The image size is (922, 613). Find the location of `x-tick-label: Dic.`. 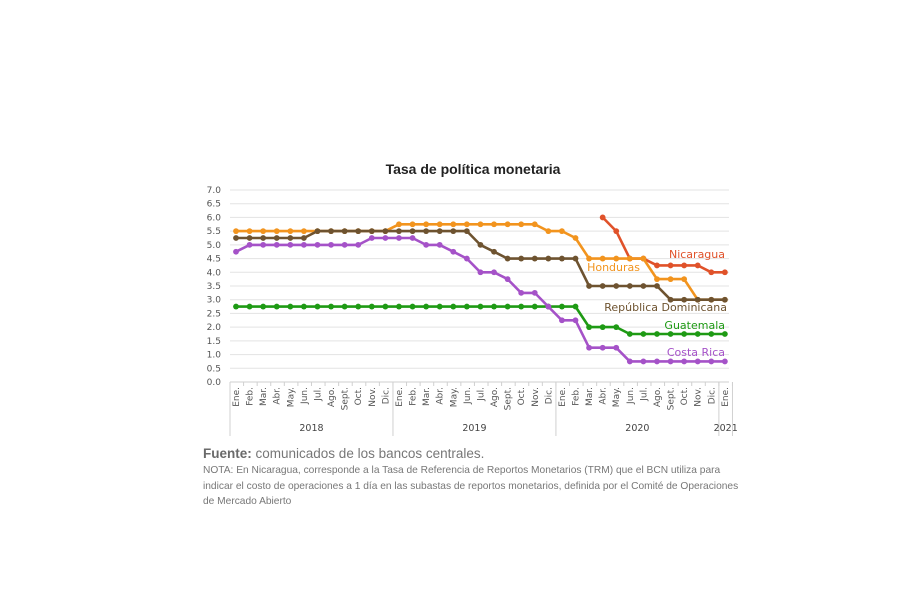

x-tick-label: Dic. is located at coordinates (712, 395).